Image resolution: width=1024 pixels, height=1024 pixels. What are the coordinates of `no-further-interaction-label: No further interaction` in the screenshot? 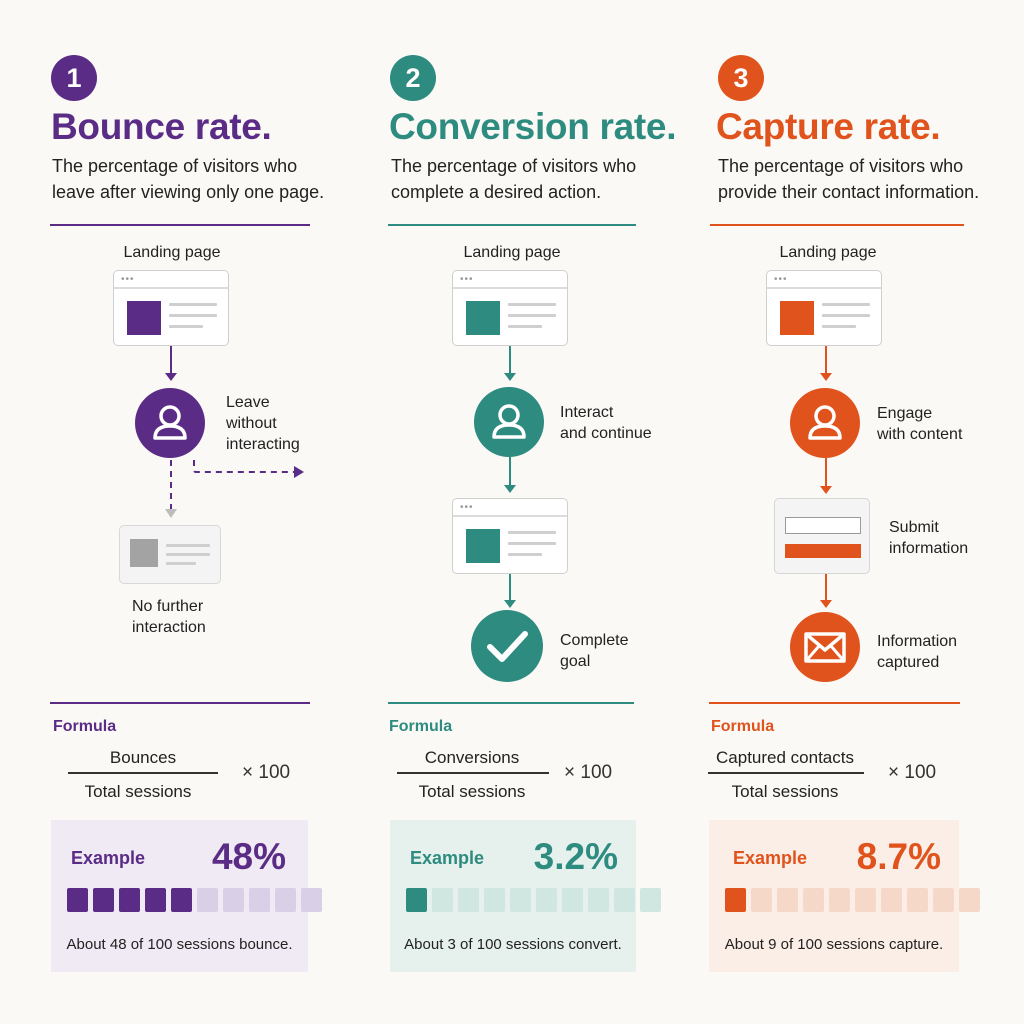 It's located at (169, 617).